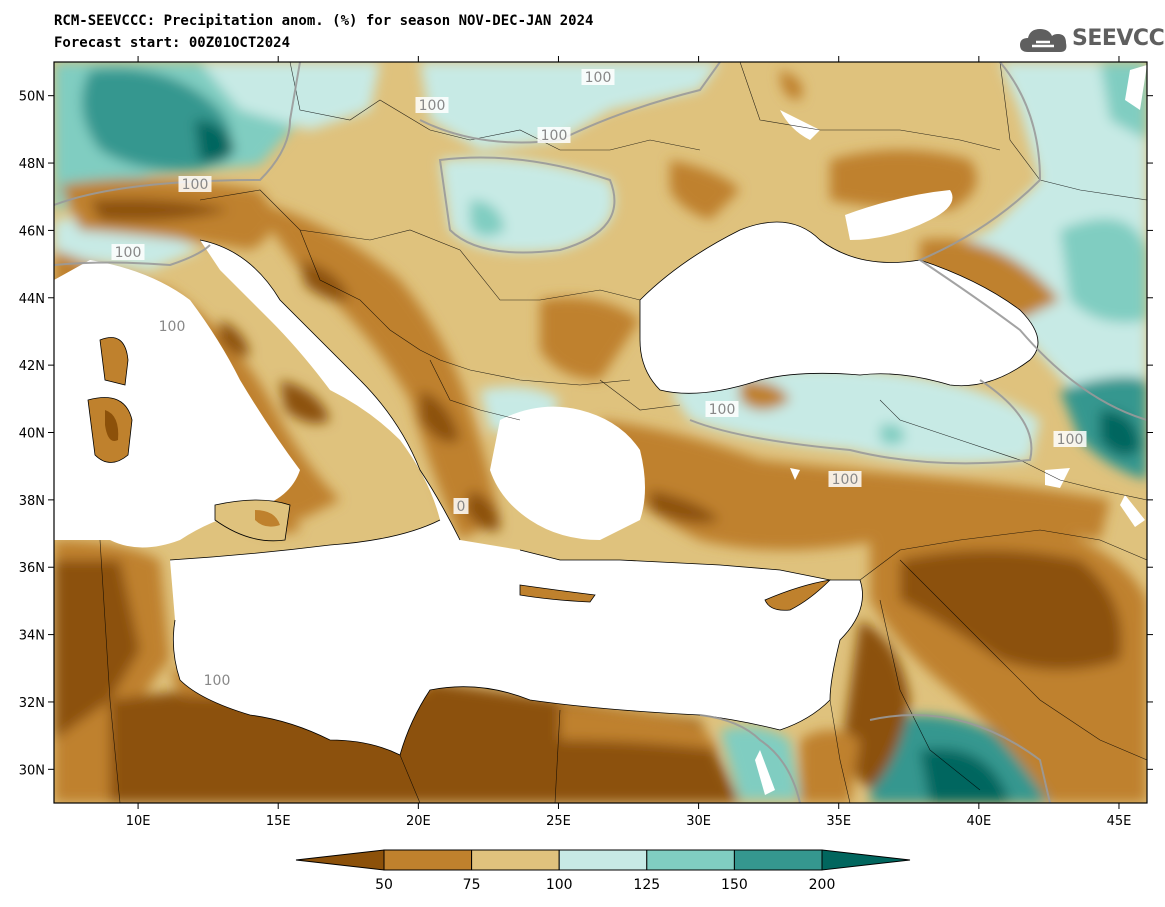 This screenshot has height=907, width=1165. What do you see at coordinates (32, 703) in the screenshot?
I see `lat-tick-label: 32N` at bounding box center [32, 703].